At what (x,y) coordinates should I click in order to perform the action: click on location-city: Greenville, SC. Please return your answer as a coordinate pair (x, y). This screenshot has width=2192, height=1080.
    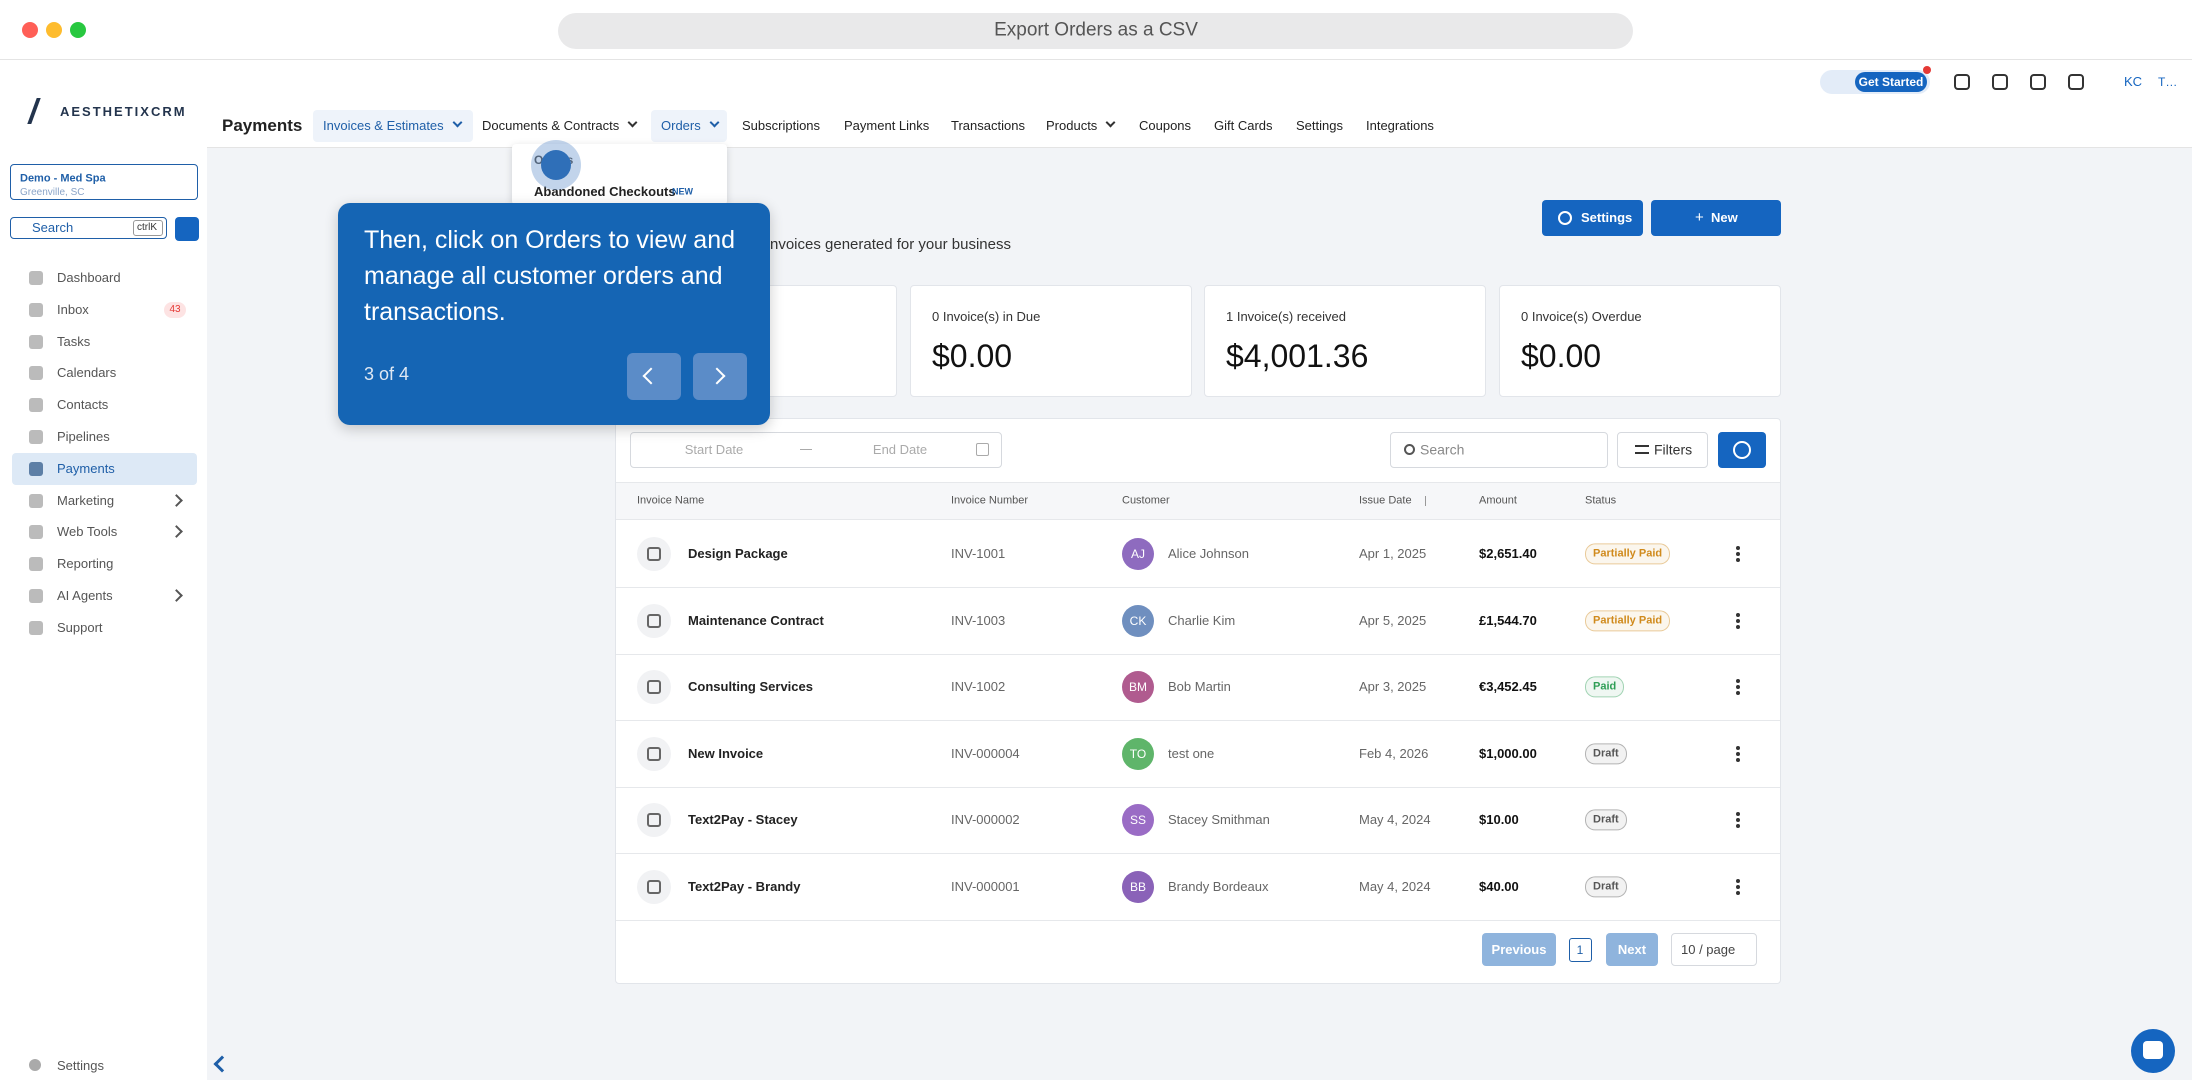
    Looking at the image, I should click on (52, 192).